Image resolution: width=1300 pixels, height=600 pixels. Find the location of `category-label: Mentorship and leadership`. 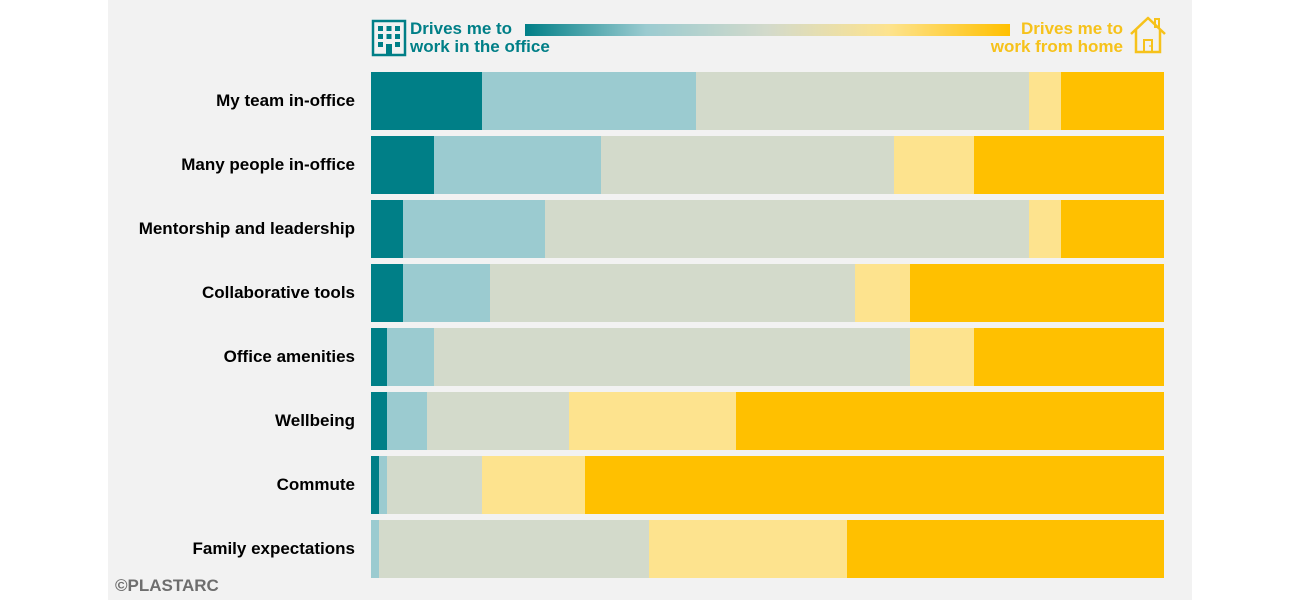

category-label: Mentorship and leadership is located at coordinates (246, 228).